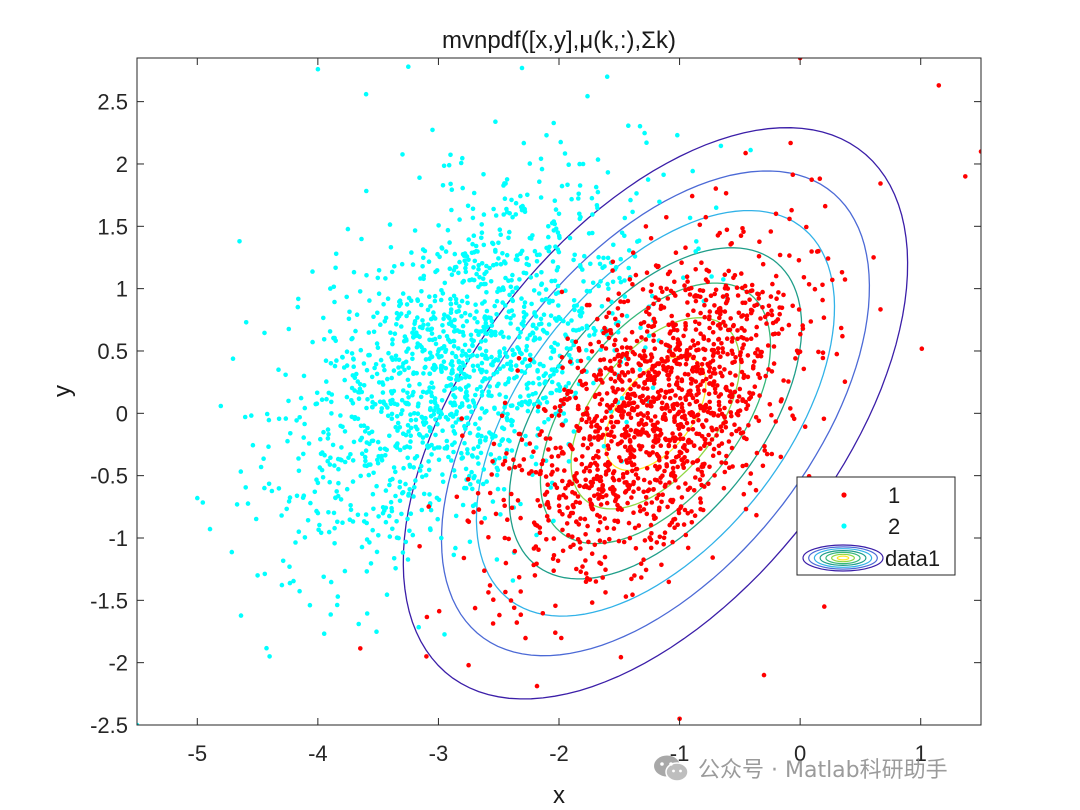 This screenshot has width=1080, height=810. Describe the element at coordinates (843, 558) in the screenshot. I see `legend-contour-ring` at that location.